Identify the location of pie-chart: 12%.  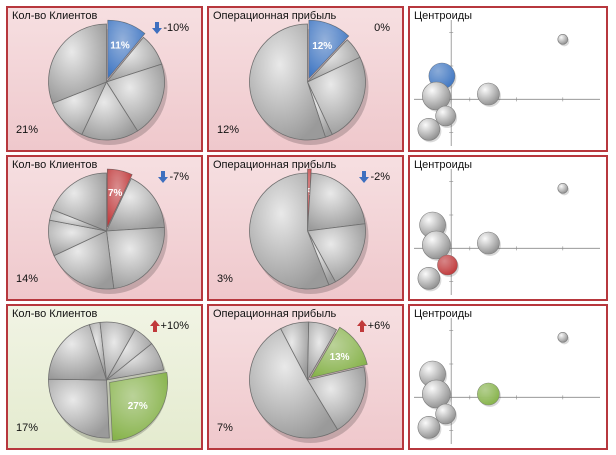
(309, 82).